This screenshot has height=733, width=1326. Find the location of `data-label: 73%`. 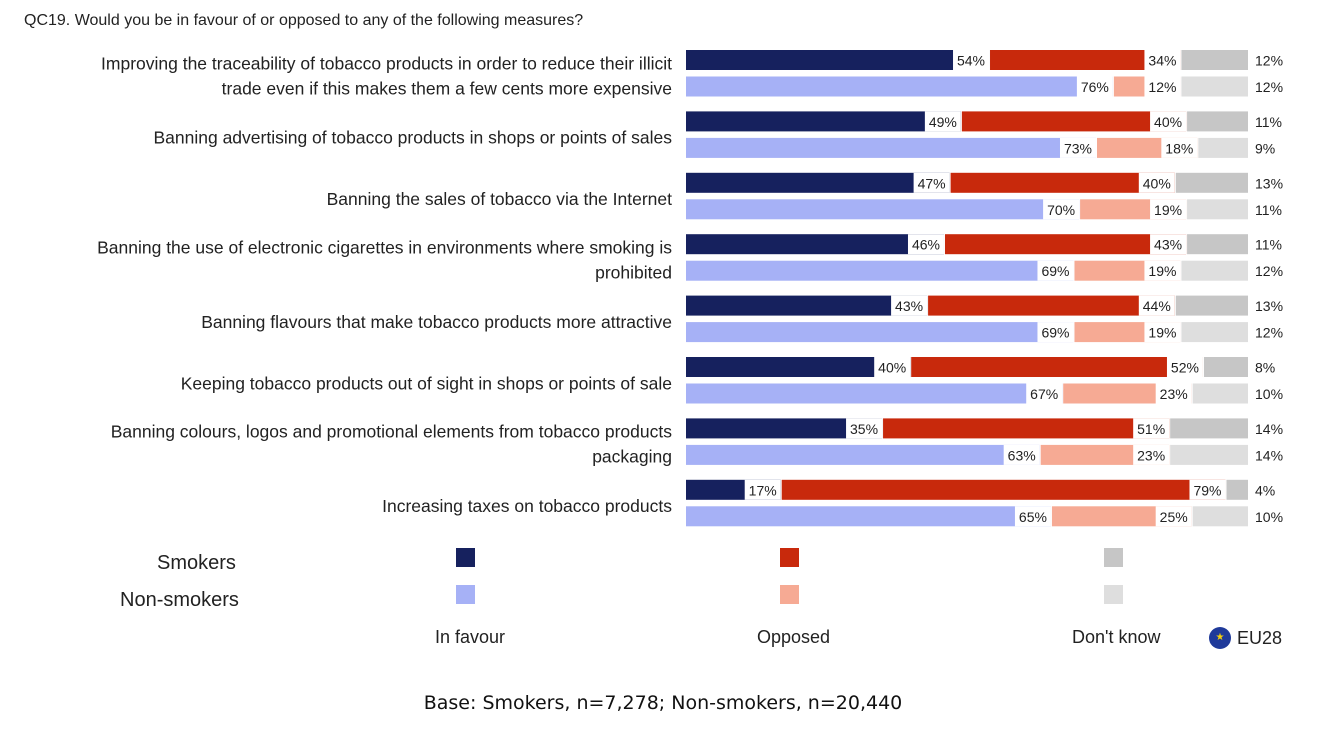

data-label: 73% is located at coordinates (1078, 148).